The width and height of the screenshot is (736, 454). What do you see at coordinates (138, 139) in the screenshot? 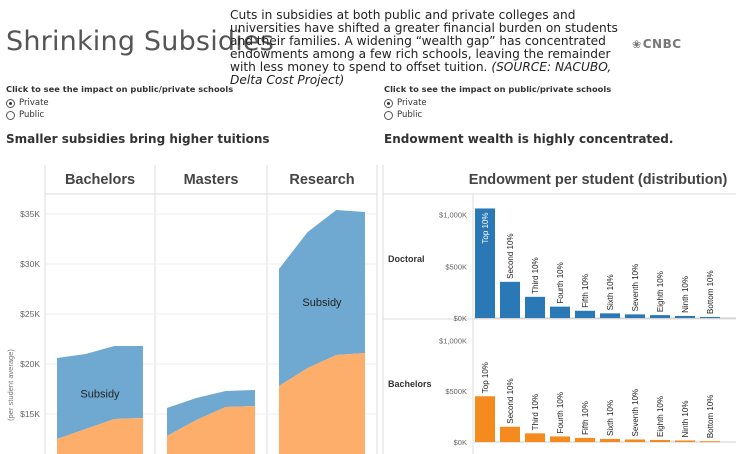
I see `left-section-title: Smaller subsidies bring higher tuitions` at bounding box center [138, 139].